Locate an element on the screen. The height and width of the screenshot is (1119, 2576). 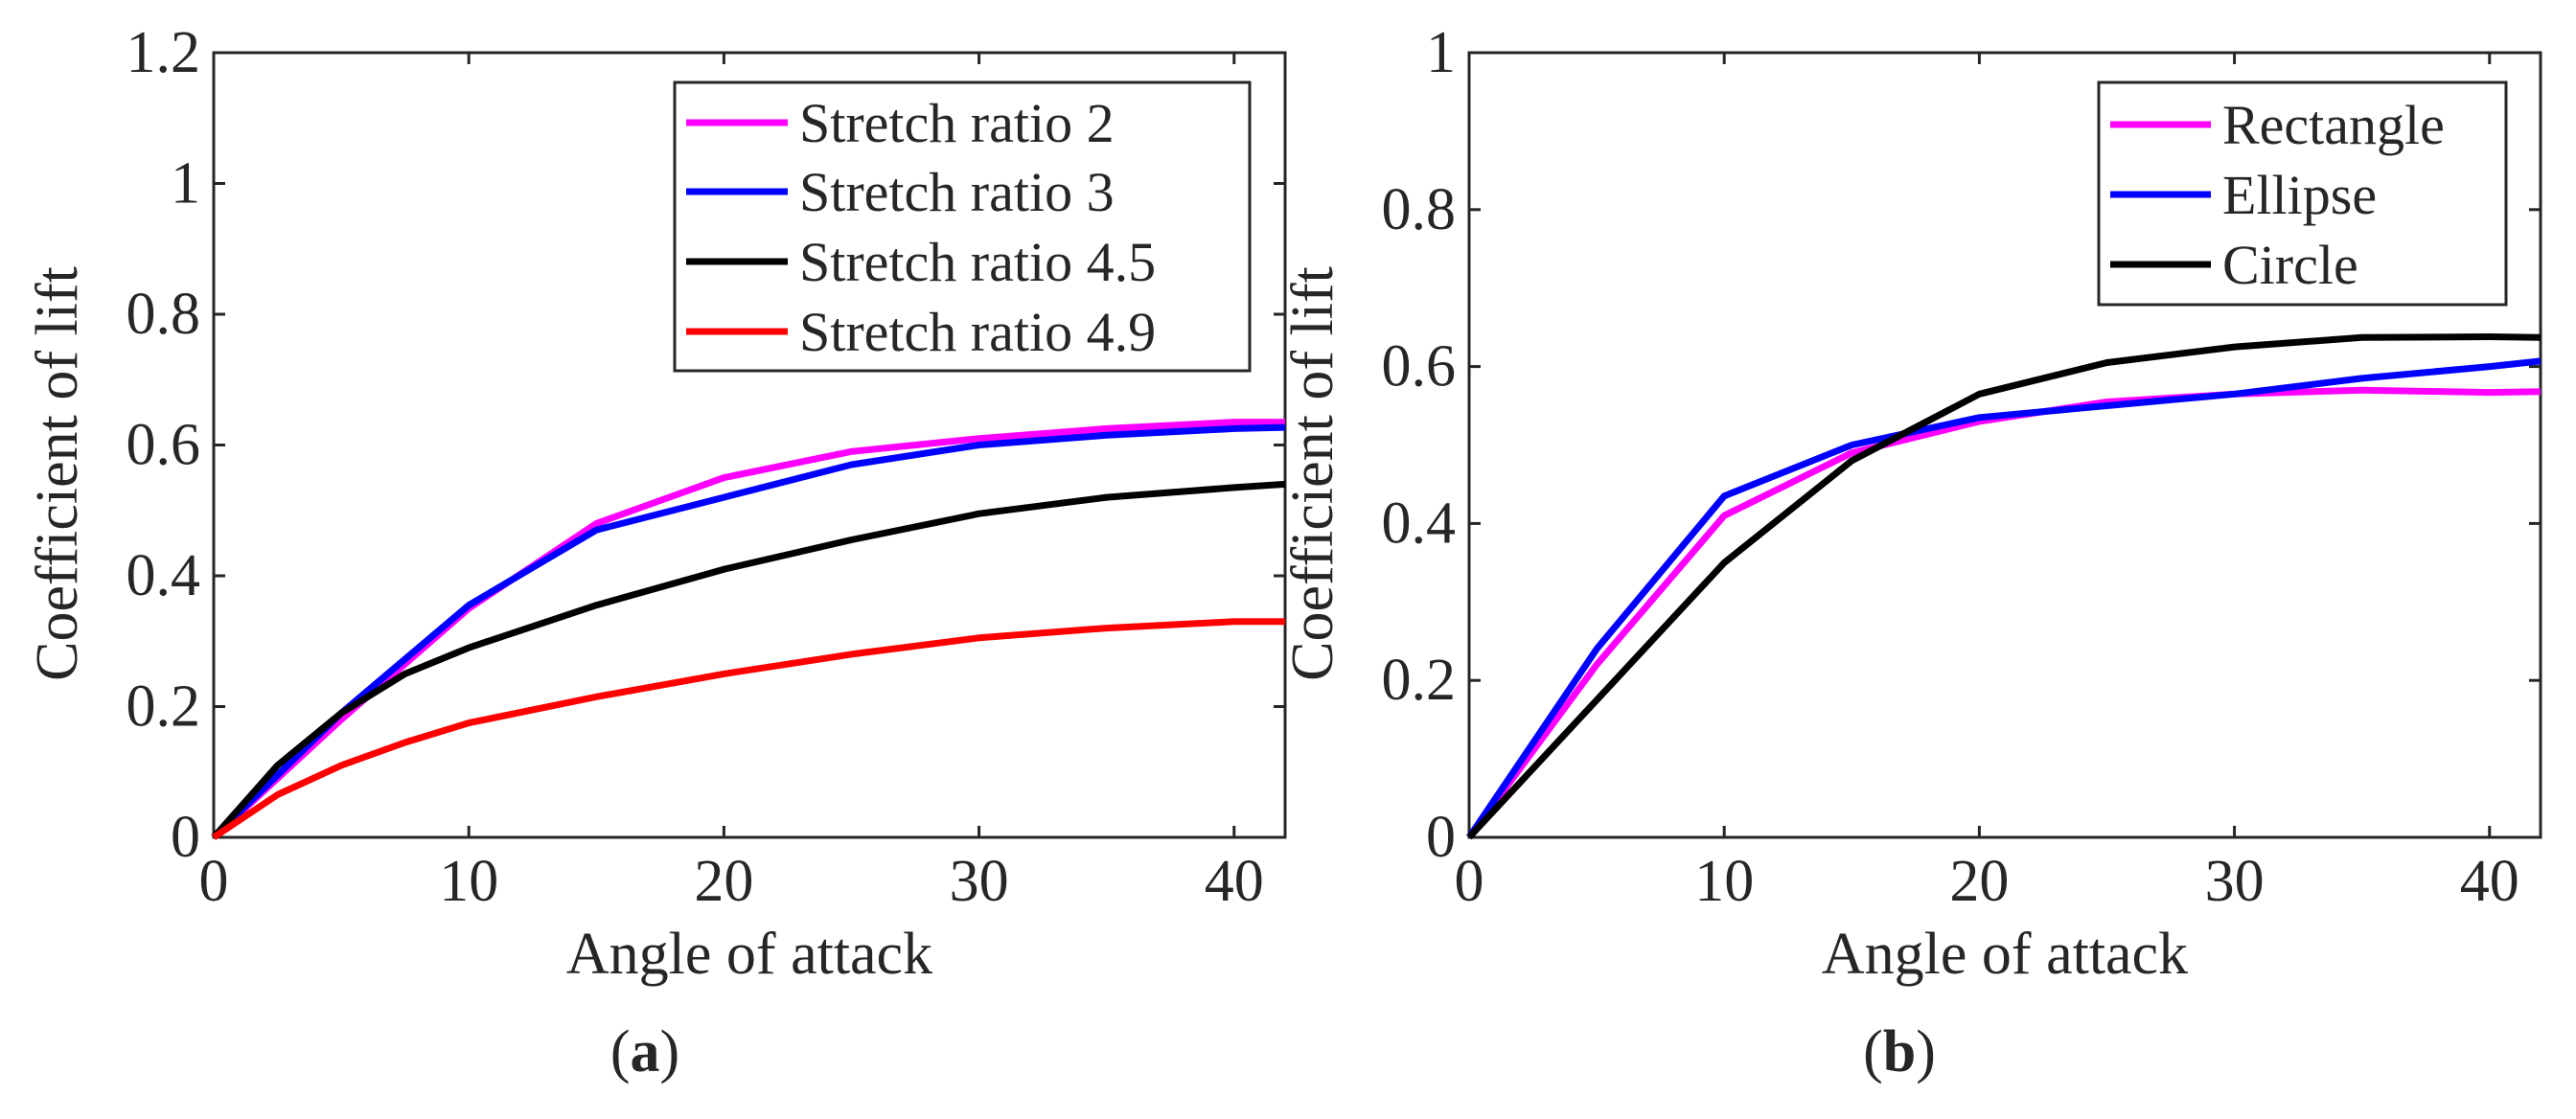
panel-caption: (b) is located at coordinates (1899, 1052).